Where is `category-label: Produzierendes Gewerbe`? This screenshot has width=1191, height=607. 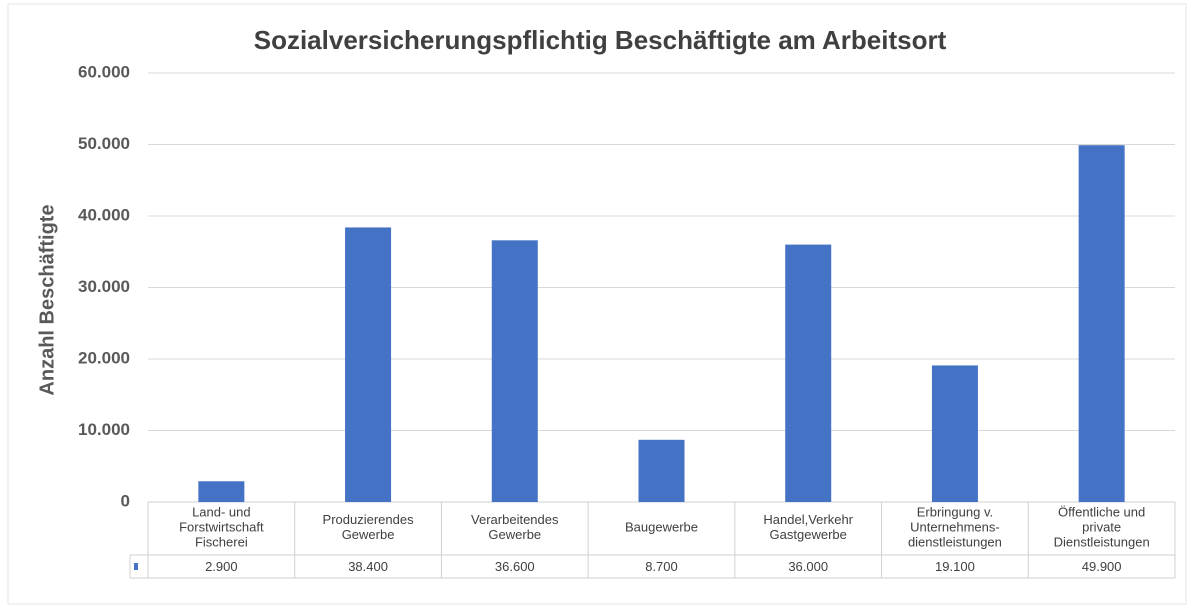 category-label: Produzierendes Gewerbe is located at coordinates (369, 527).